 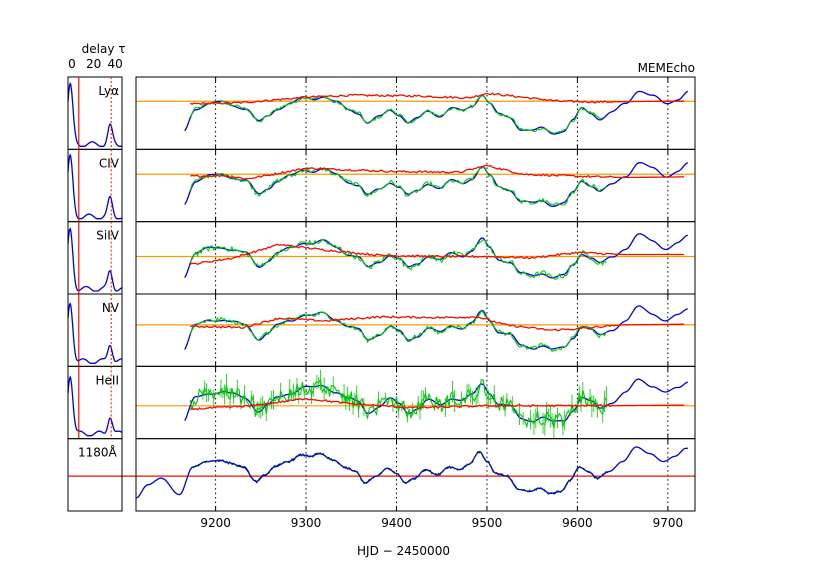 What do you see at coordinates (396, 523) in the screenshot?
I see `x-tick-label: 9400` at bounding box center [396, 523].